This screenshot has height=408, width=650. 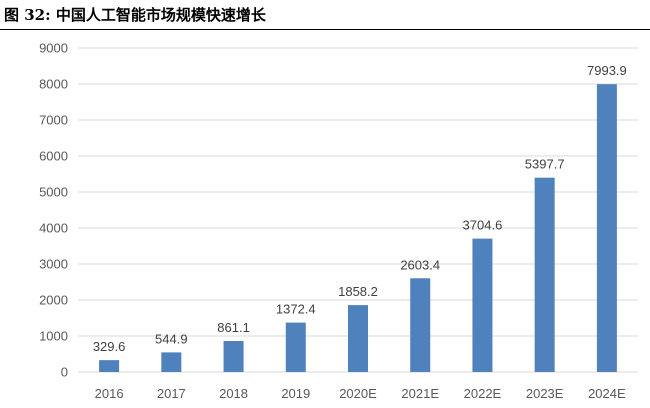 I want to click on y-tick-label: 1000, so click(x=53, y=336).